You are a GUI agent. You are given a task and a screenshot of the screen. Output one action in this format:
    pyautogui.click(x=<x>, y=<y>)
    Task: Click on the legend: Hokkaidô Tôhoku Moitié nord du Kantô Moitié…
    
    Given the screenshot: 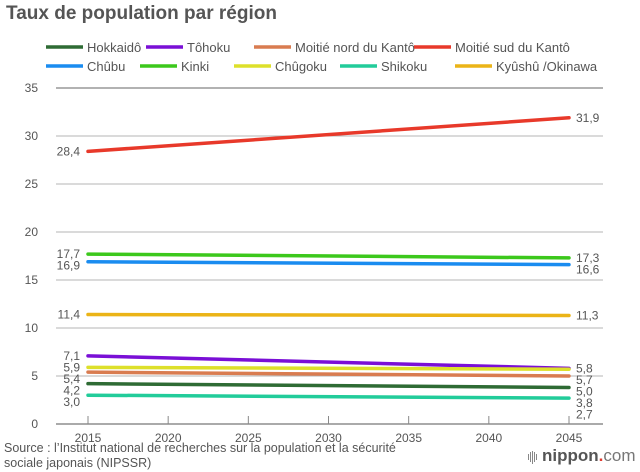 What is the action you would take?
    pyautogui.click(x=322, y=57)
    